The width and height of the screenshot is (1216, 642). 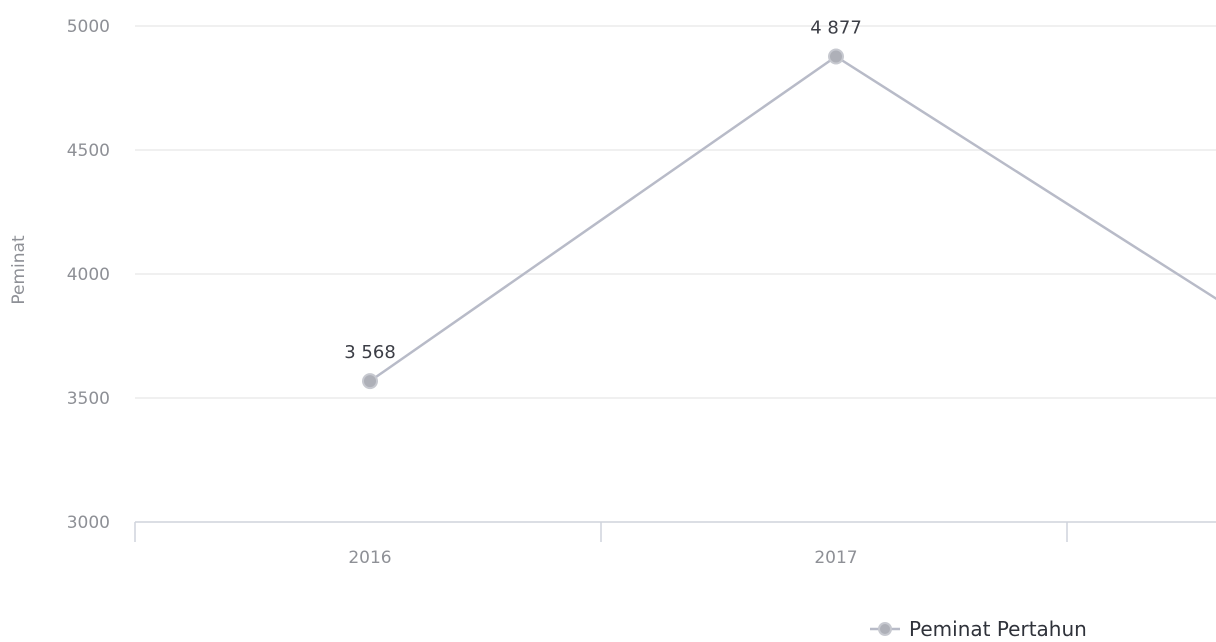 I want to click on legend-item-peminat-pertahun: Peminat Pertahun, so click(x=998, y=629).